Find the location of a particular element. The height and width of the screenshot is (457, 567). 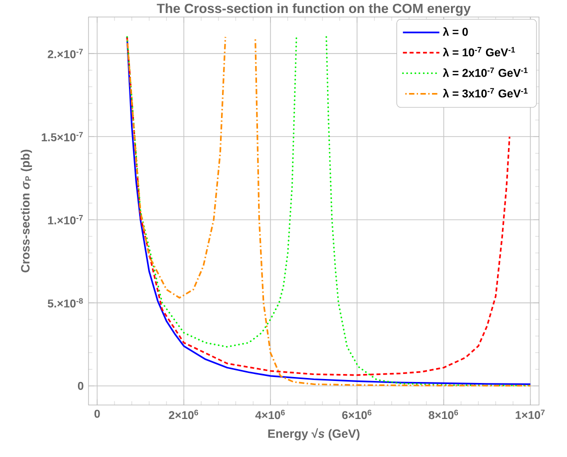

y-tick-label: 5.×10$^{-8}$ is located at coordinates (65, 303).